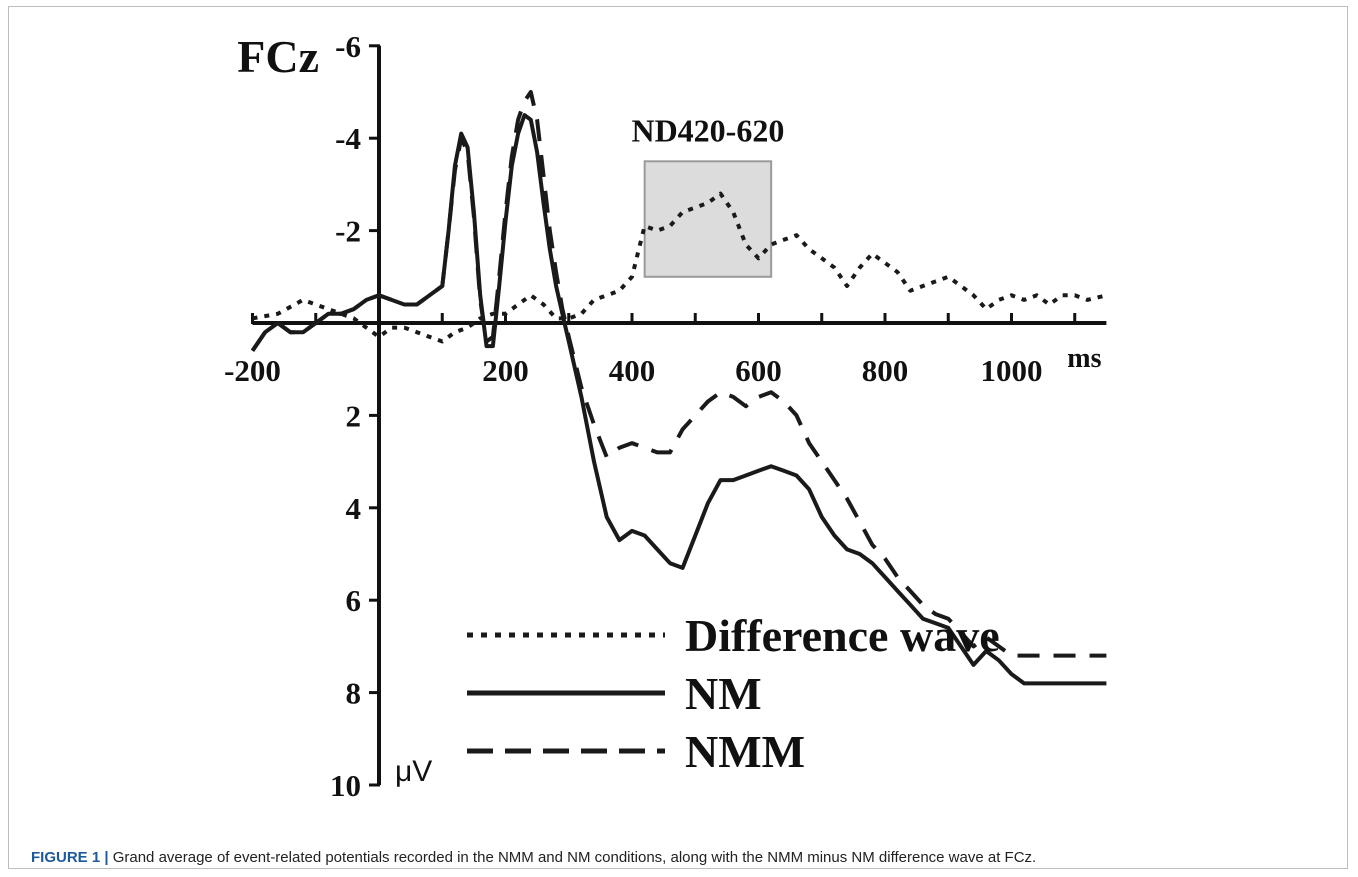 This screenshot has width=1358, height=877. What do you see at coordinates (348, 46) in the screenshot?
I see `y-tick-label: -6` at bounding box center [348, 46].